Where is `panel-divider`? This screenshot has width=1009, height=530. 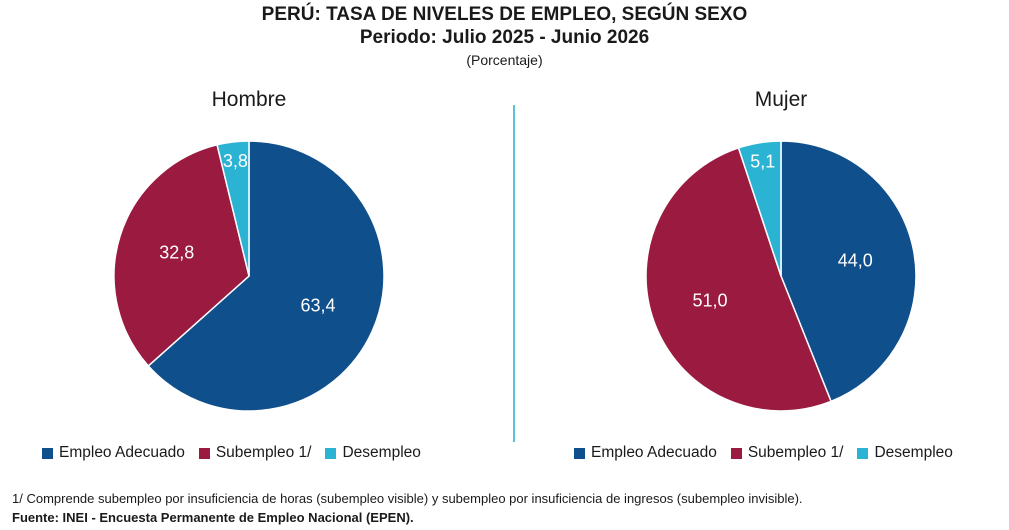 panel-divider is located at coordinates (514, 273).